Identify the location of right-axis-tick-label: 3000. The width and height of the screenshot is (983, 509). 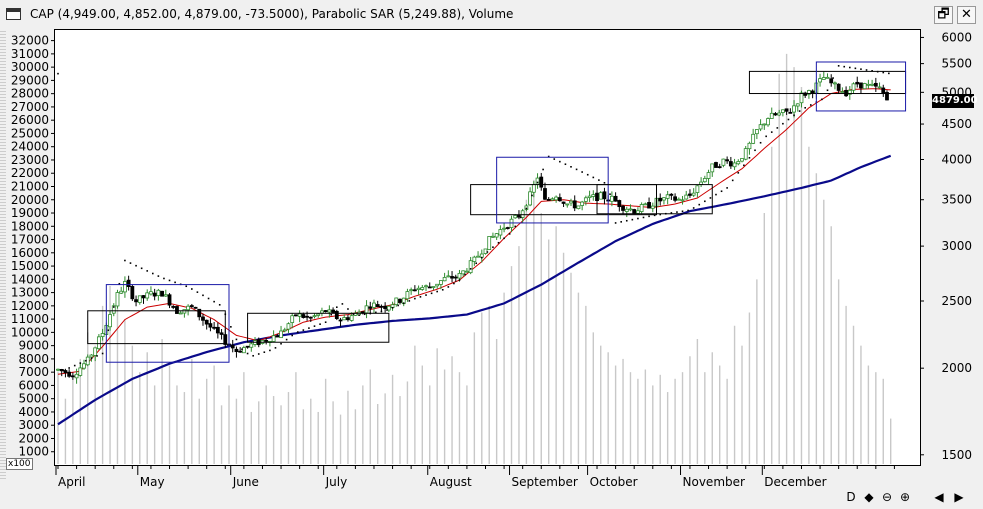
(956, 246).